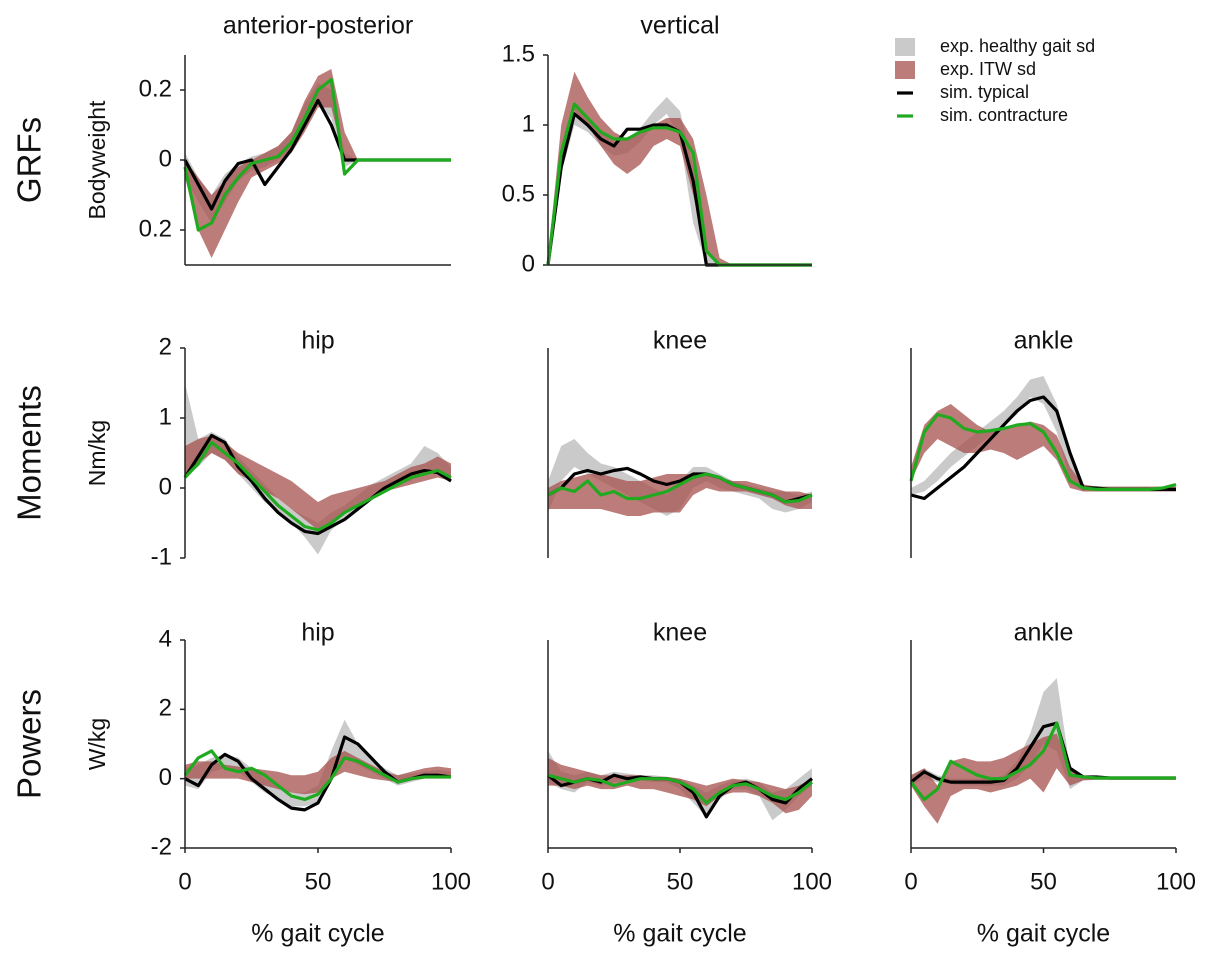 The height and width of the screenshot is (956, 1207). Describe the element at coordinates (984, 92) in the screenshot. I see `legend-label: sim. typical` at that location.